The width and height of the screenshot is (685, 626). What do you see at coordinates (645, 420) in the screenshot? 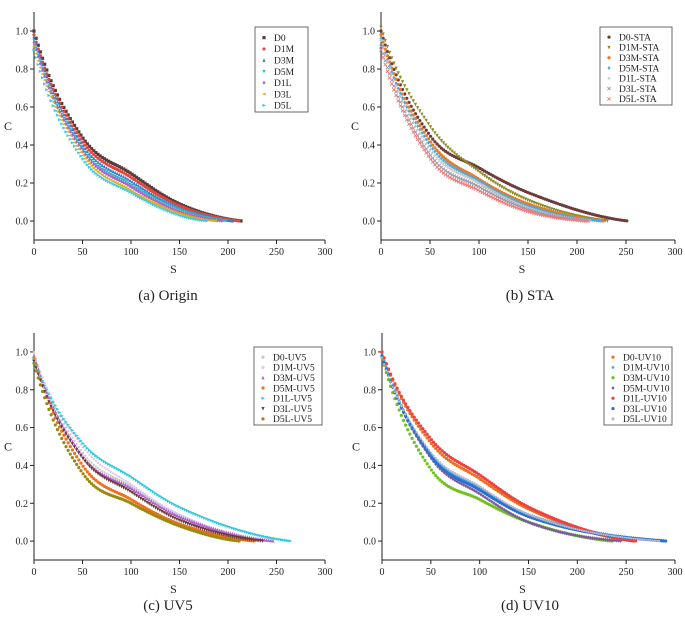
I see `legend-label: D5L-UV10` at bounding box center [645, 420].